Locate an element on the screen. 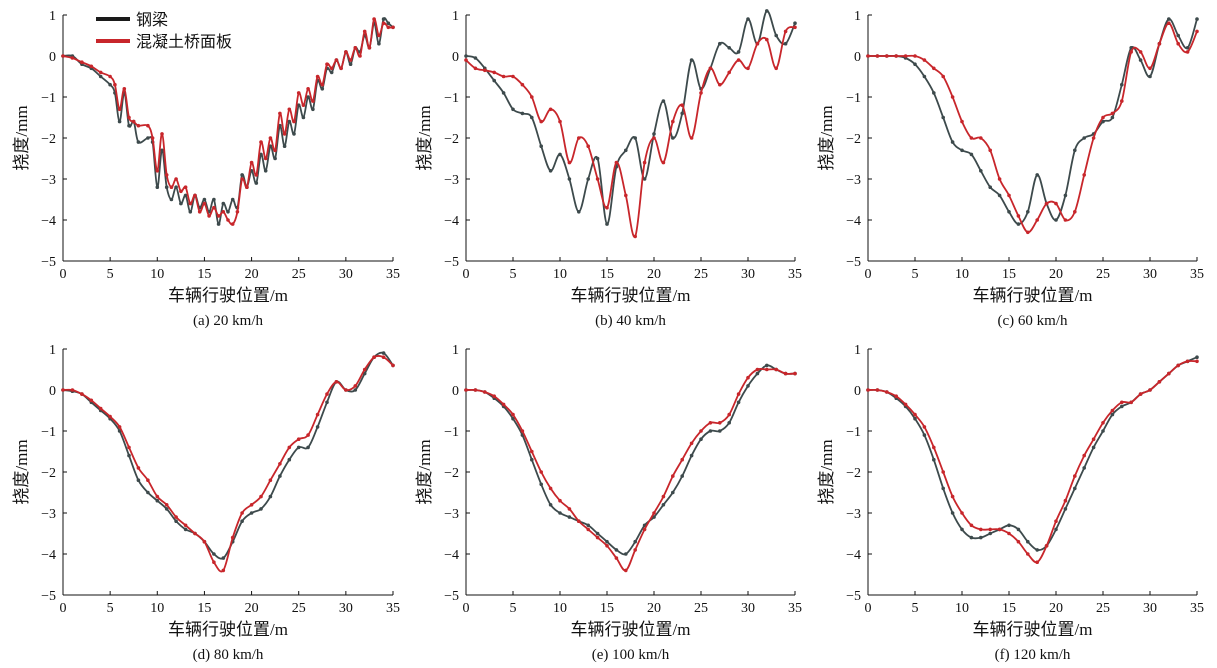 The height and width of the screenshot is (668, 1217). x-tick-label: 0 is located at coordinates (868, 608).